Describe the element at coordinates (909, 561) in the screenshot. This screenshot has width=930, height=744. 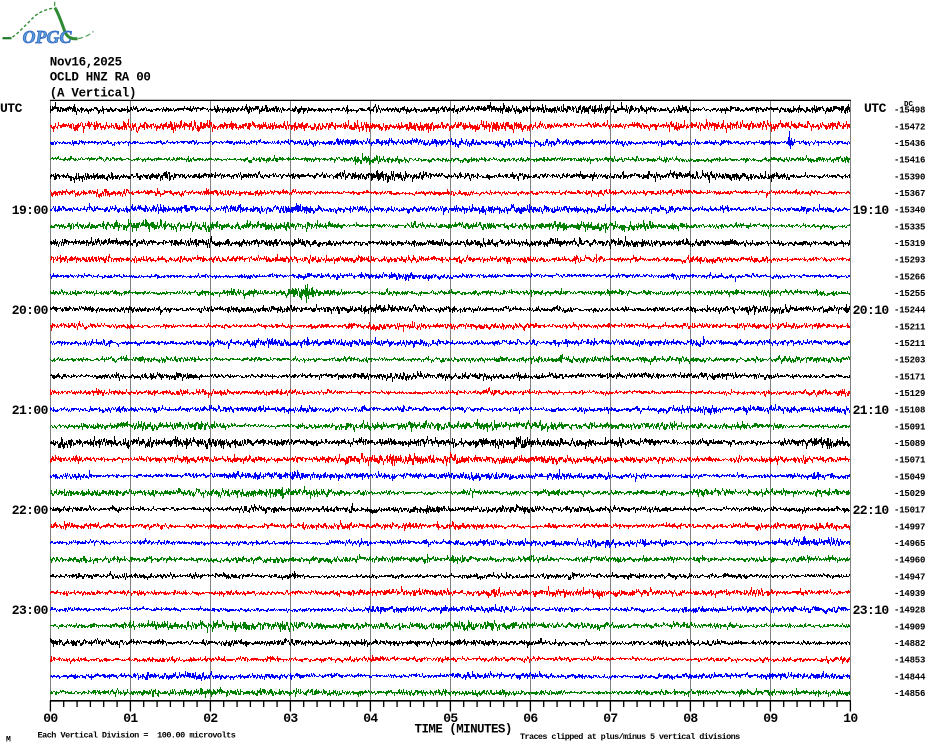
I see `svg-text: -14960` at that location.